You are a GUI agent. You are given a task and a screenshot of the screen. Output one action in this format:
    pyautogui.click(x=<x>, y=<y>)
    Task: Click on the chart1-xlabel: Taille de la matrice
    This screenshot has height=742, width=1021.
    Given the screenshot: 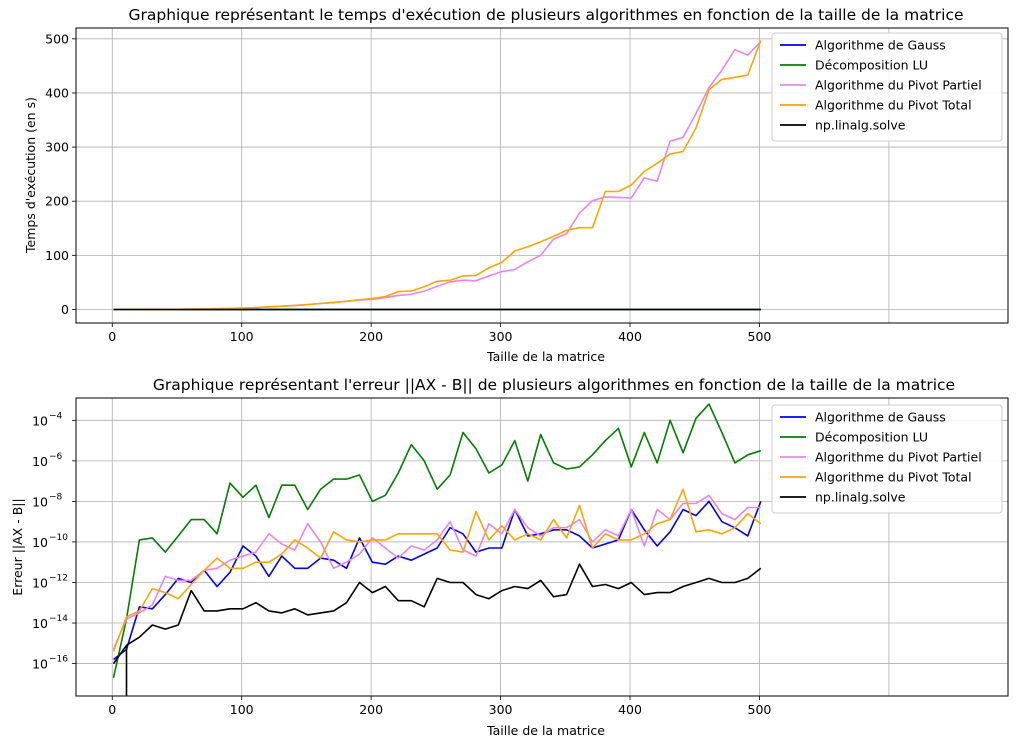 What is the action you would take?
    pyautogui.click(x=545, y=356)
    